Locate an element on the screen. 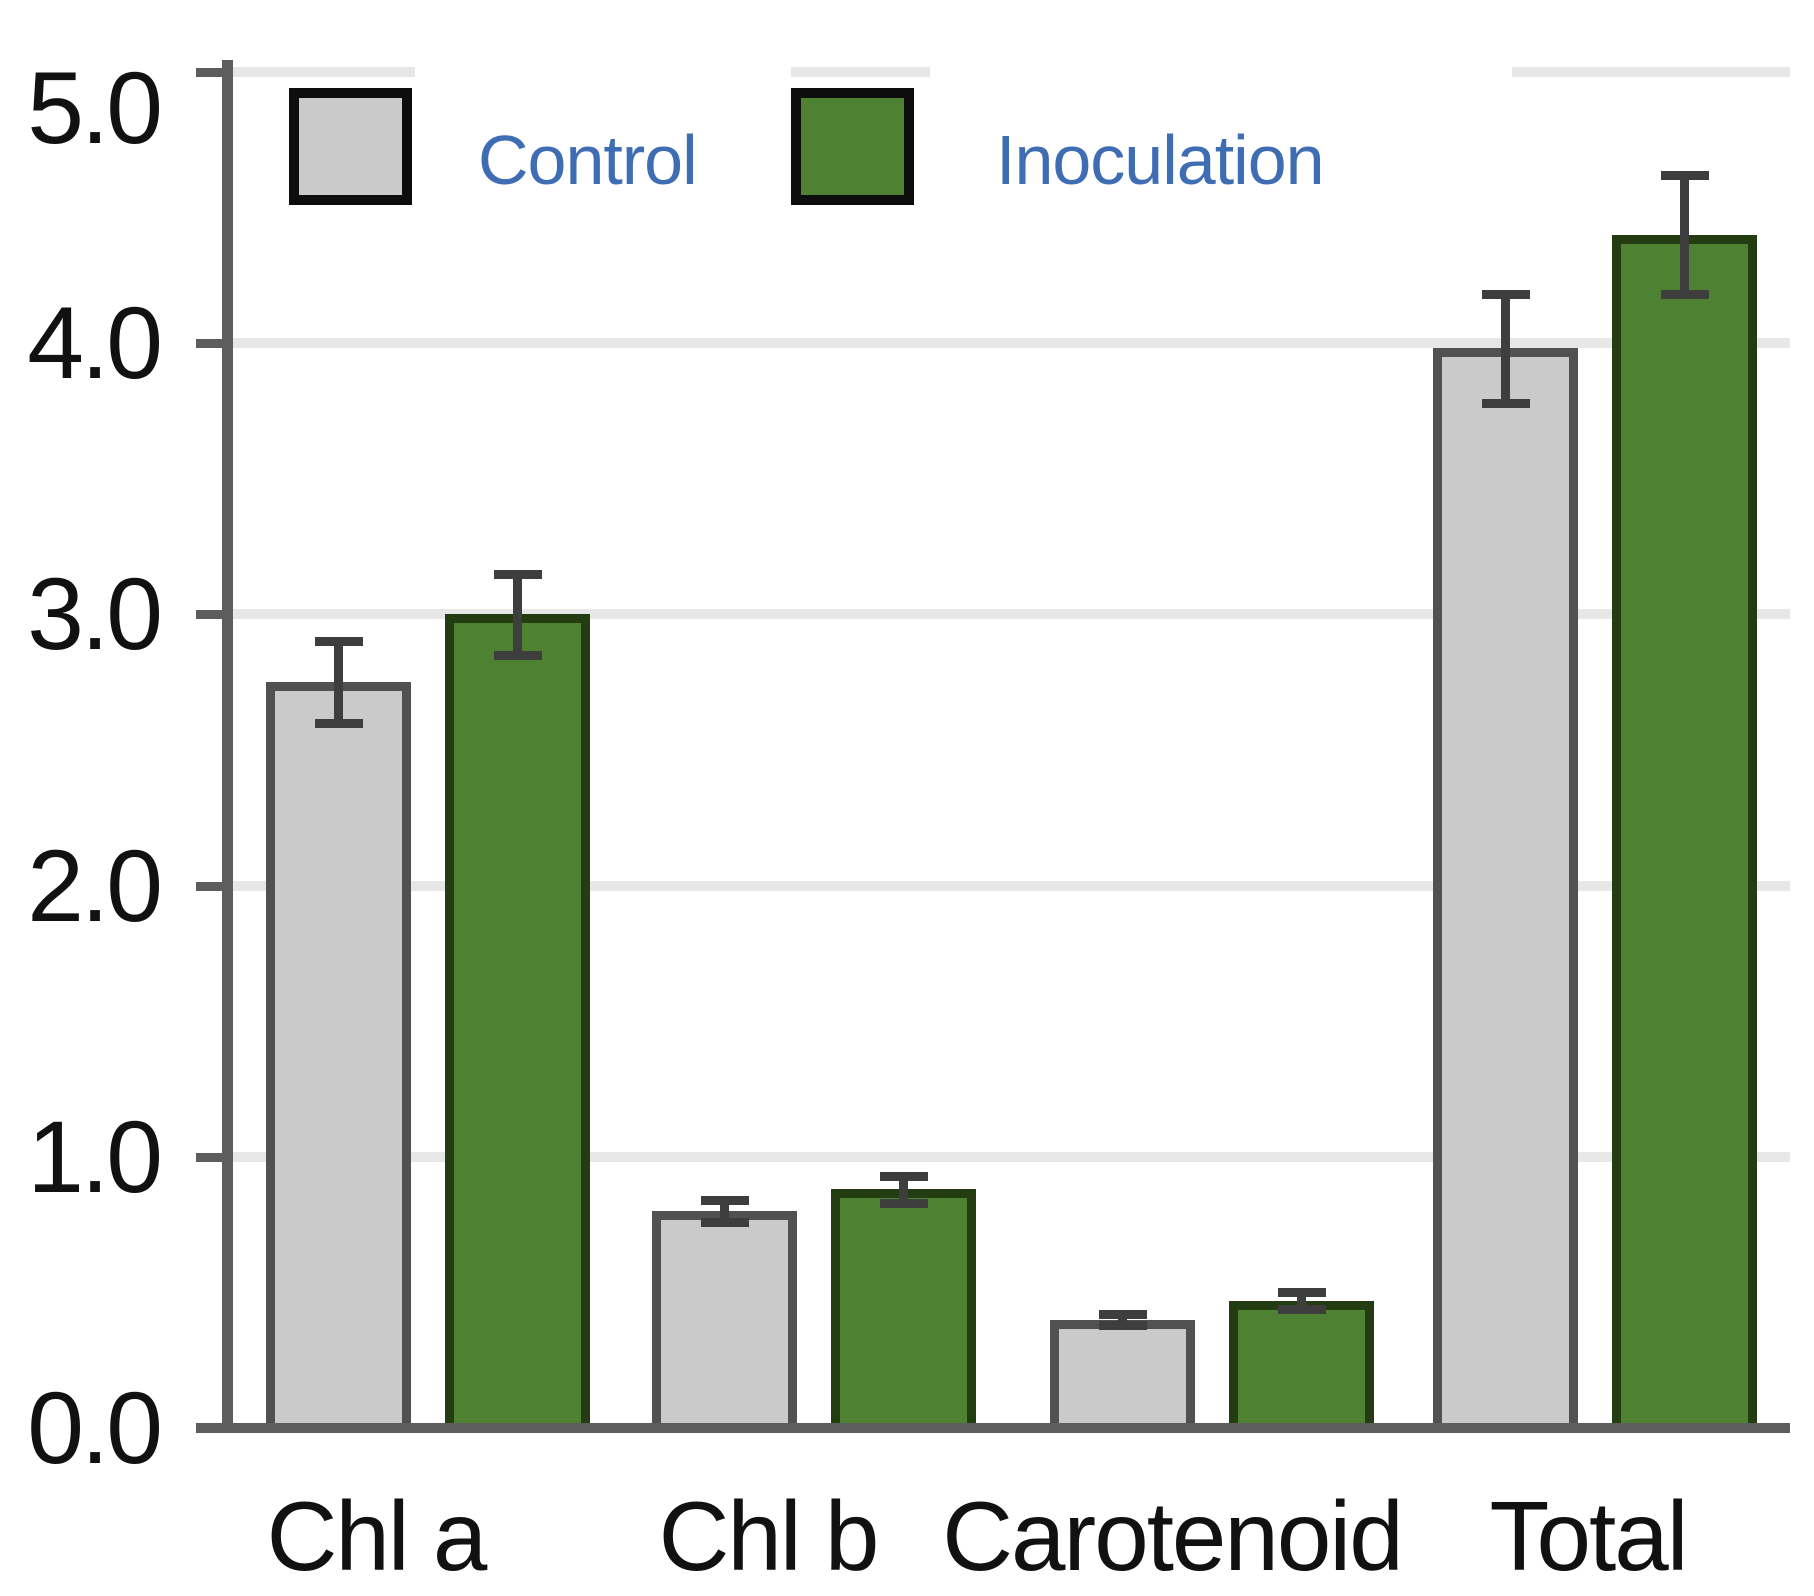 The width and height of the screenshot is (1814, 1596). error-bar-cap-bottom-control-carotenoid is located at coordinates (1122, 1325).